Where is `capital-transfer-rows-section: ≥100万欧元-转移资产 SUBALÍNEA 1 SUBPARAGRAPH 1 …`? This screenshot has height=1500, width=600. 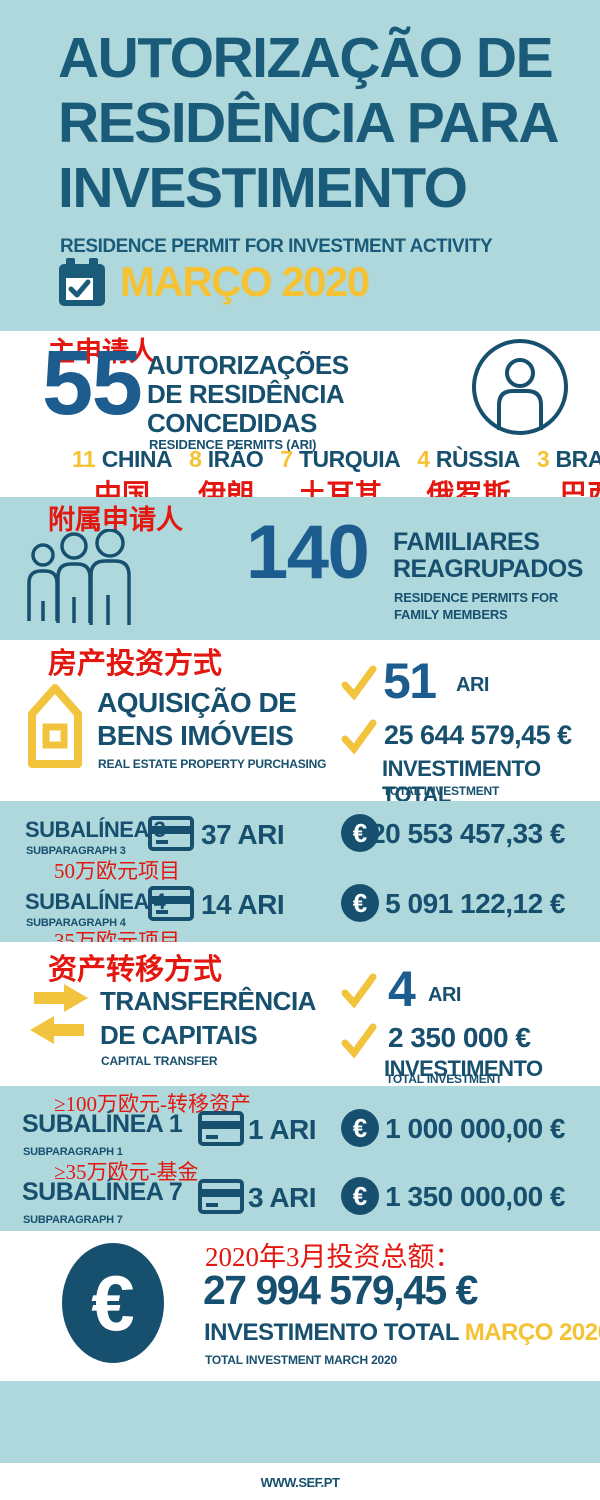
capital-transfer-rows-section: ≥100万欧元-转移资产 SUBALÍNEA 1 SUBPARAGRAPH 1 … is located at coordinates (300, 1158).